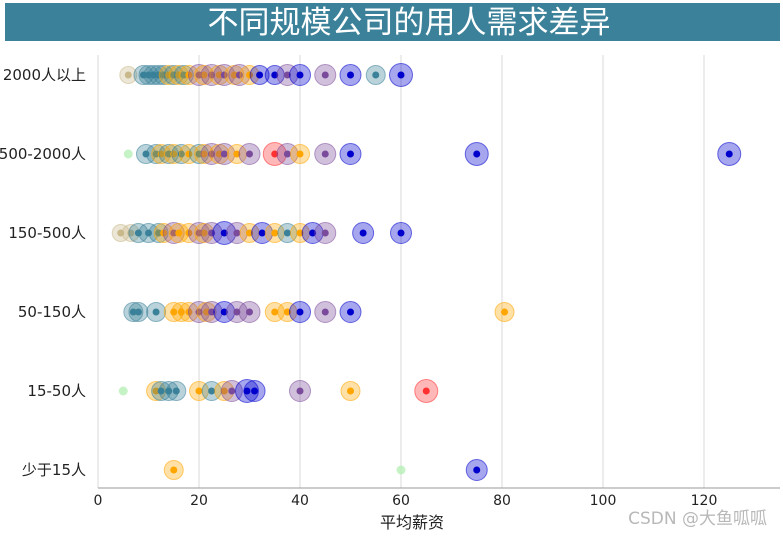 This screenshot has height=536, width=783. I want to click on x-tick-label: 100, so click(603, 501).